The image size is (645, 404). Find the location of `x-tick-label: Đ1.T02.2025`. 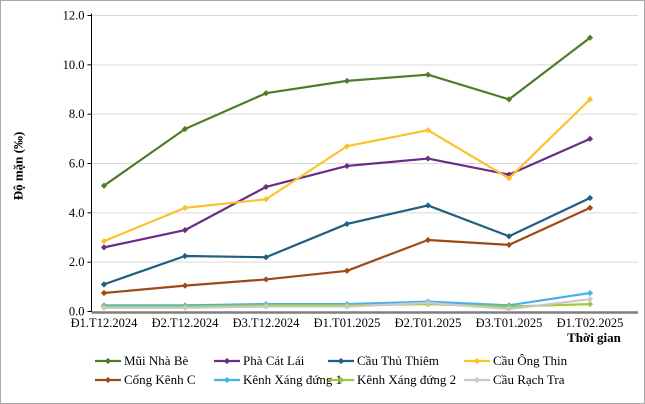

x-tick-label: Đ1.T02.2025 is located at coordinates (590, 323).